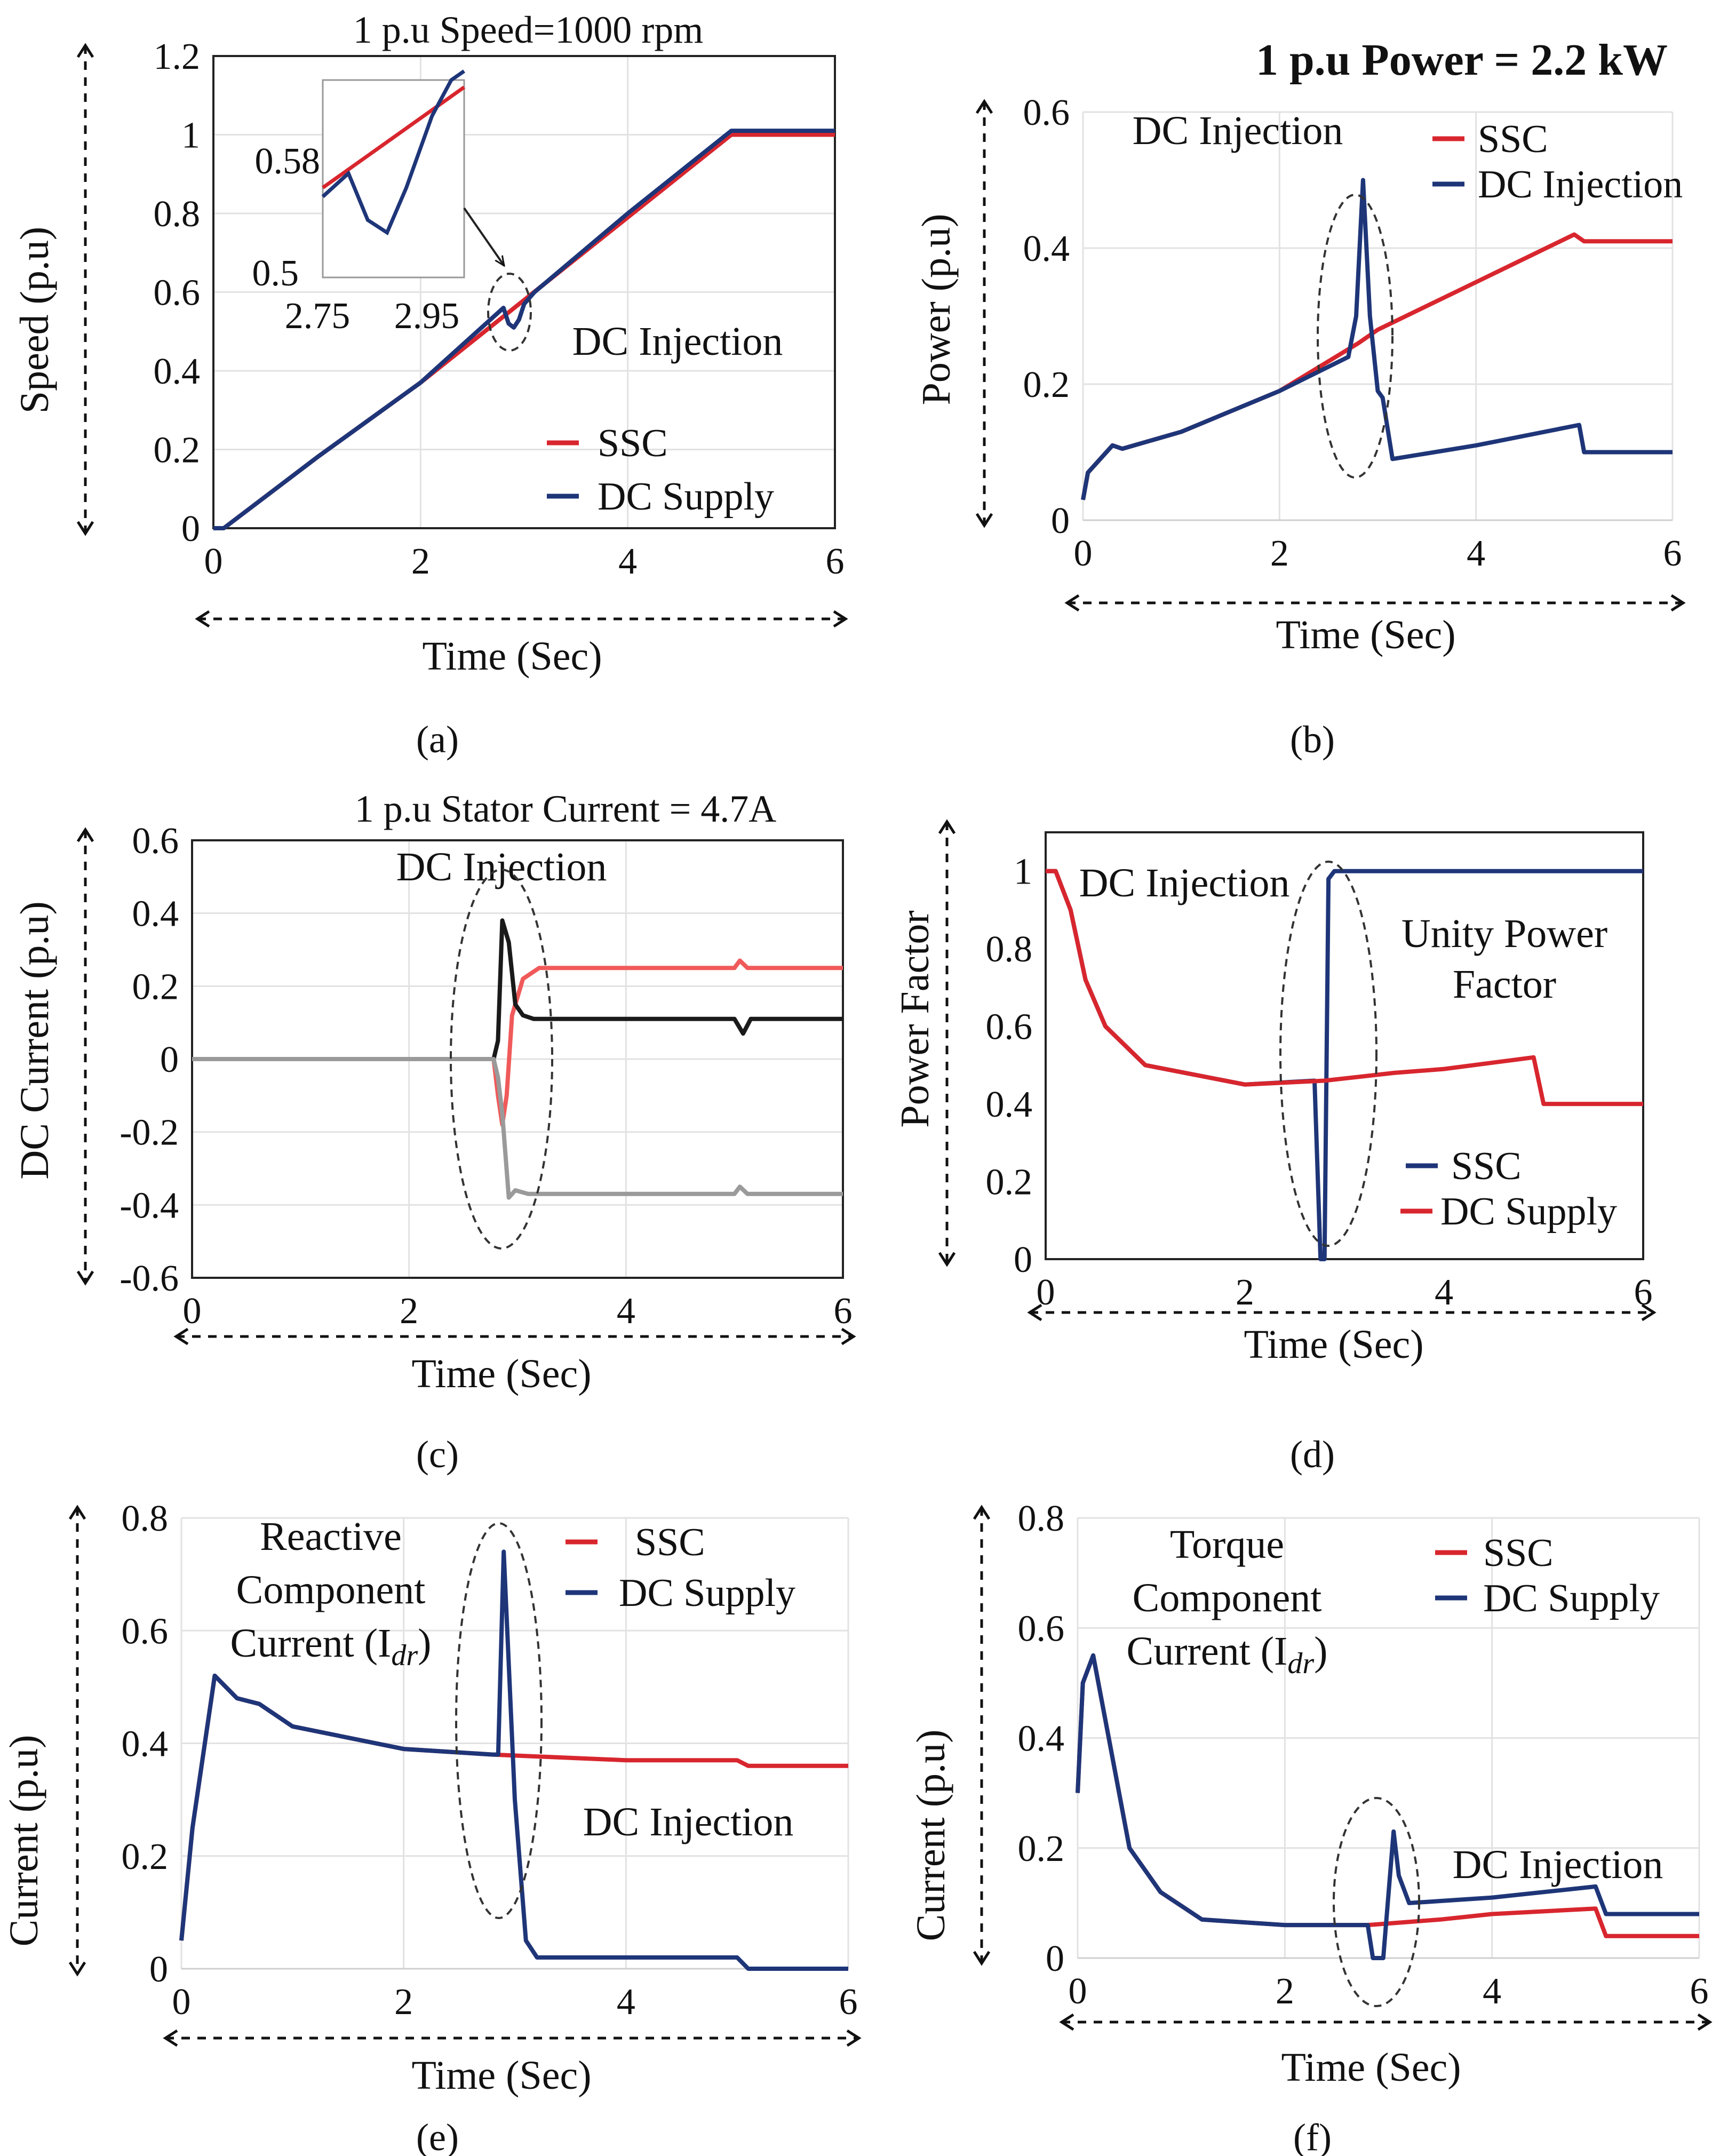 The image size is (1720, 2156). Describe the element at coordinates (1207, 1651) in the screenshot. I see `panel-f-annotation-3-a: Current (I` at that location.